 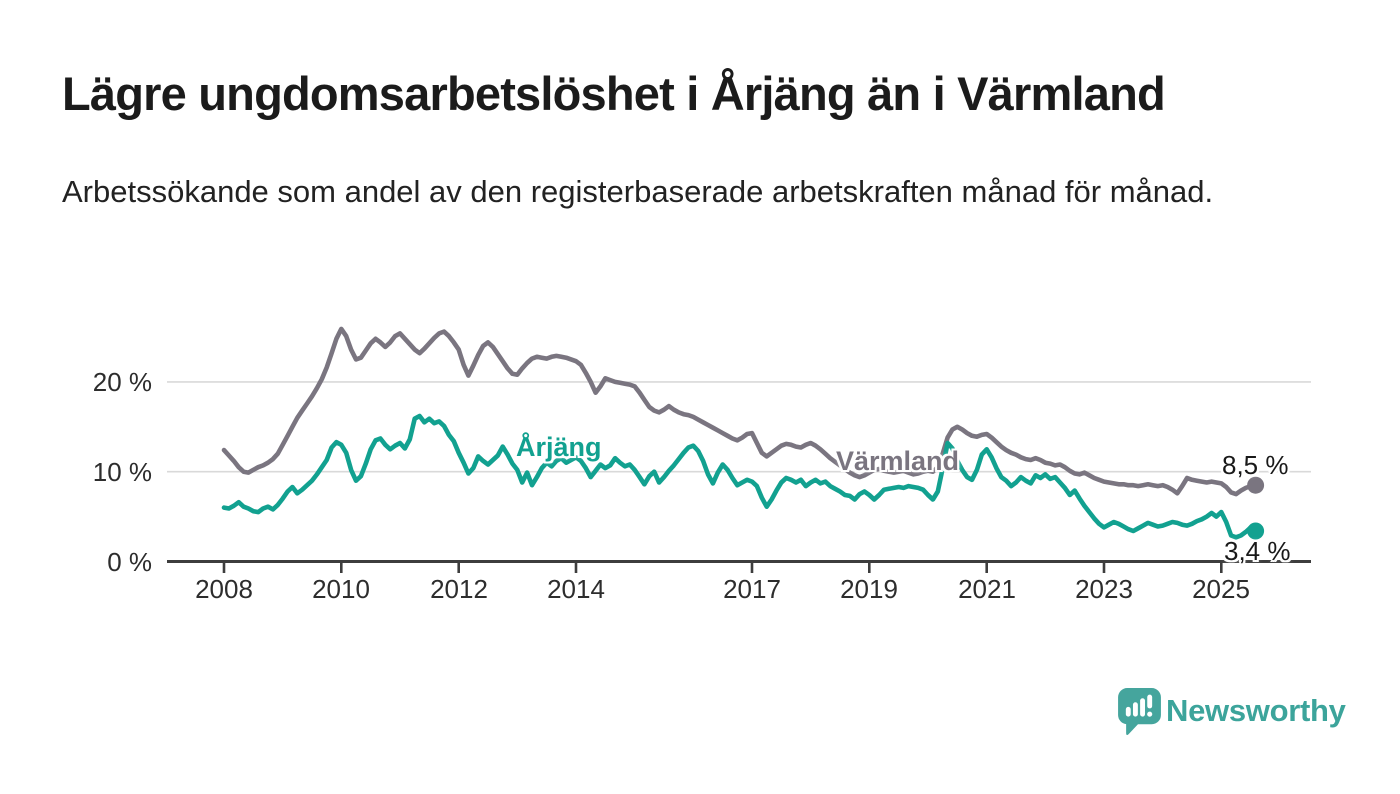 What do you see at coordinates (1256, 485) in the screenshot?
I see `end-dot-värmland` at bounding box center [1256, 485].